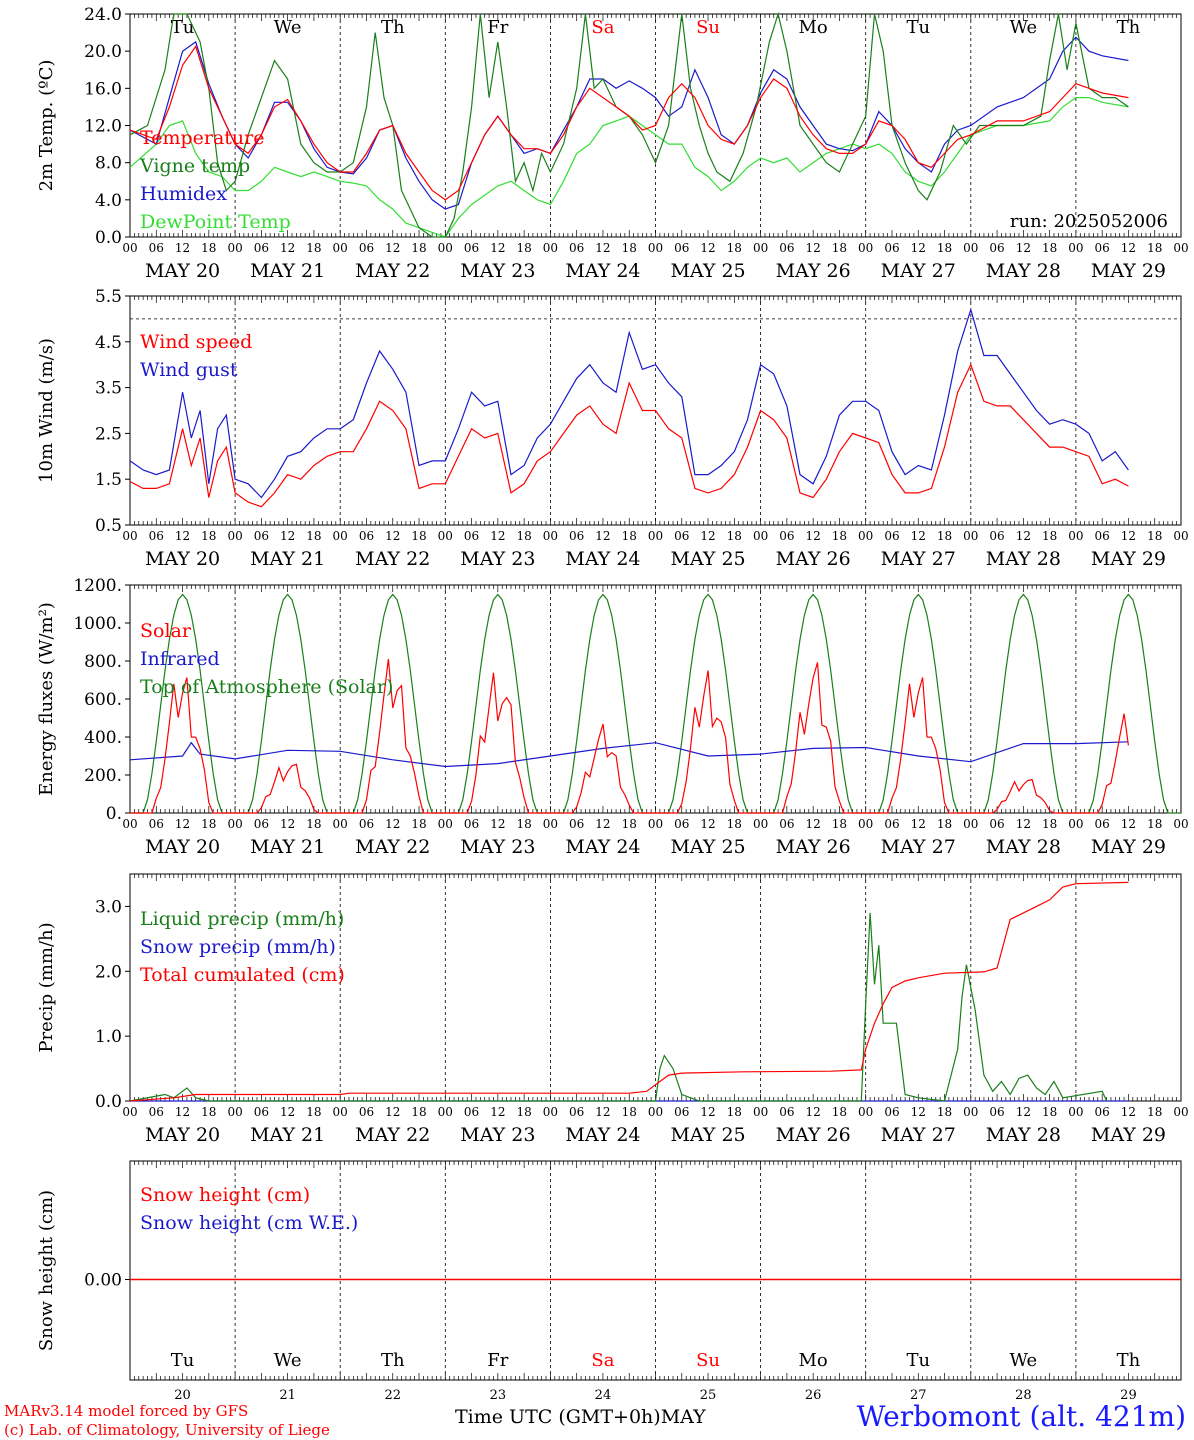  Describe the element at coordinates (1023, 1394) in the screenshot. I see `day-number-label: 28` at that location.